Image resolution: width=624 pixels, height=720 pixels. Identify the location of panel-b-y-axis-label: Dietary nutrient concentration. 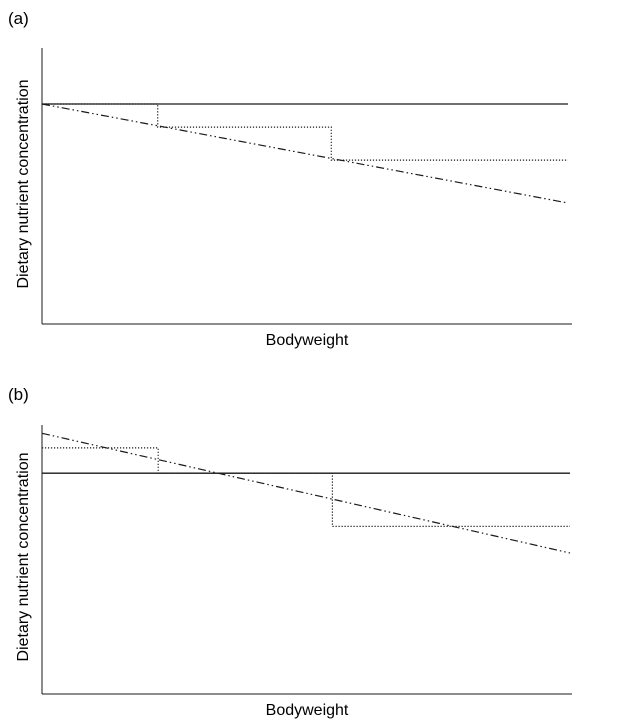
(23, 557).